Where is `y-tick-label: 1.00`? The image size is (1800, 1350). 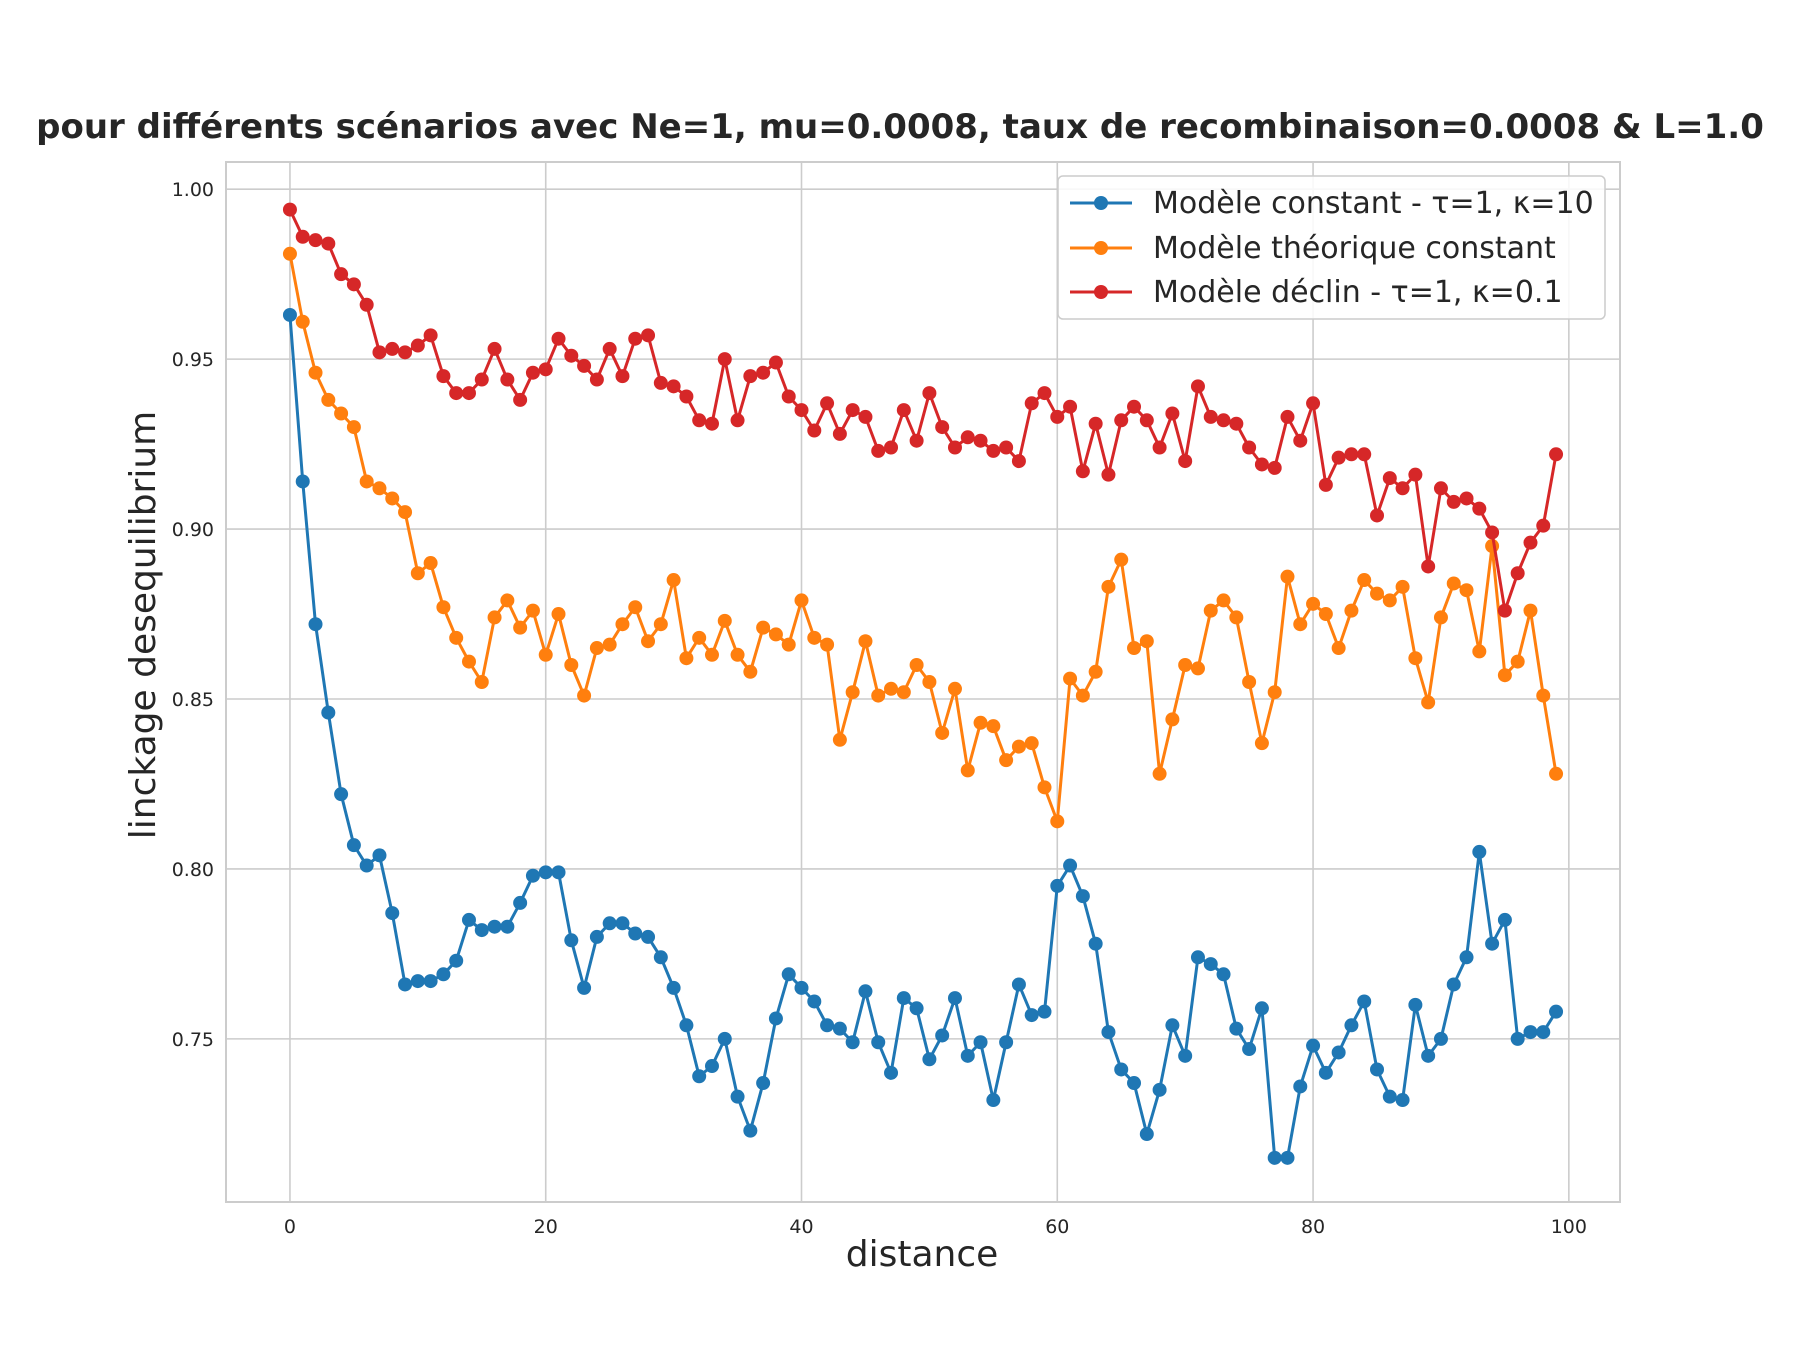 y-tick-label: 1.00 is located at coordinates (193, 190).